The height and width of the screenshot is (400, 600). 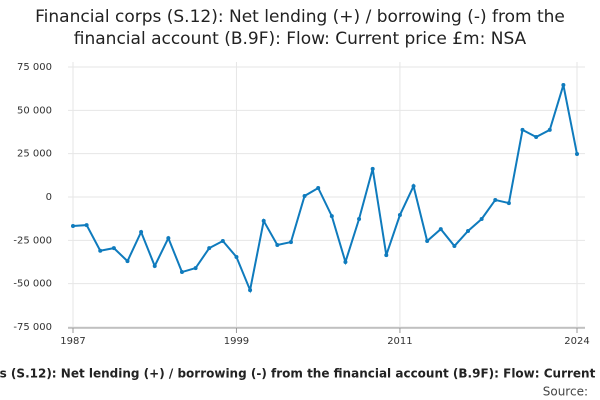 What do you see at coordinates (49, 197) in the screenshot?
I see `y-tick-label: 0` at bounding box center [49, 197].